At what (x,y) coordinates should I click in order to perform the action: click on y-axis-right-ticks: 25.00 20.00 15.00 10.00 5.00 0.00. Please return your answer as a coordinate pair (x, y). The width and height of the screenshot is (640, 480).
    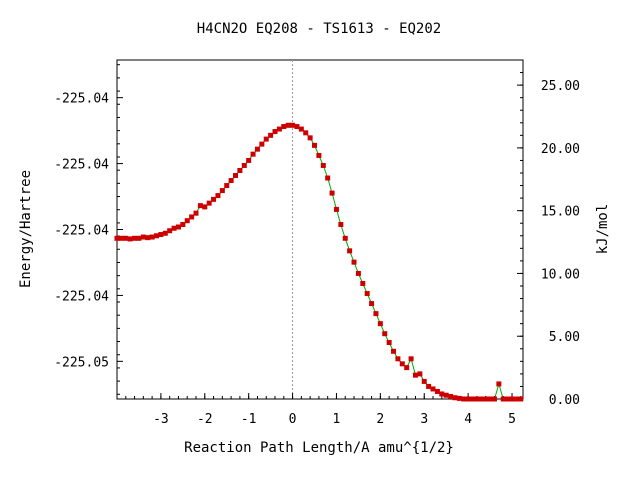
    Looking at the image, I should click on (548, 233).